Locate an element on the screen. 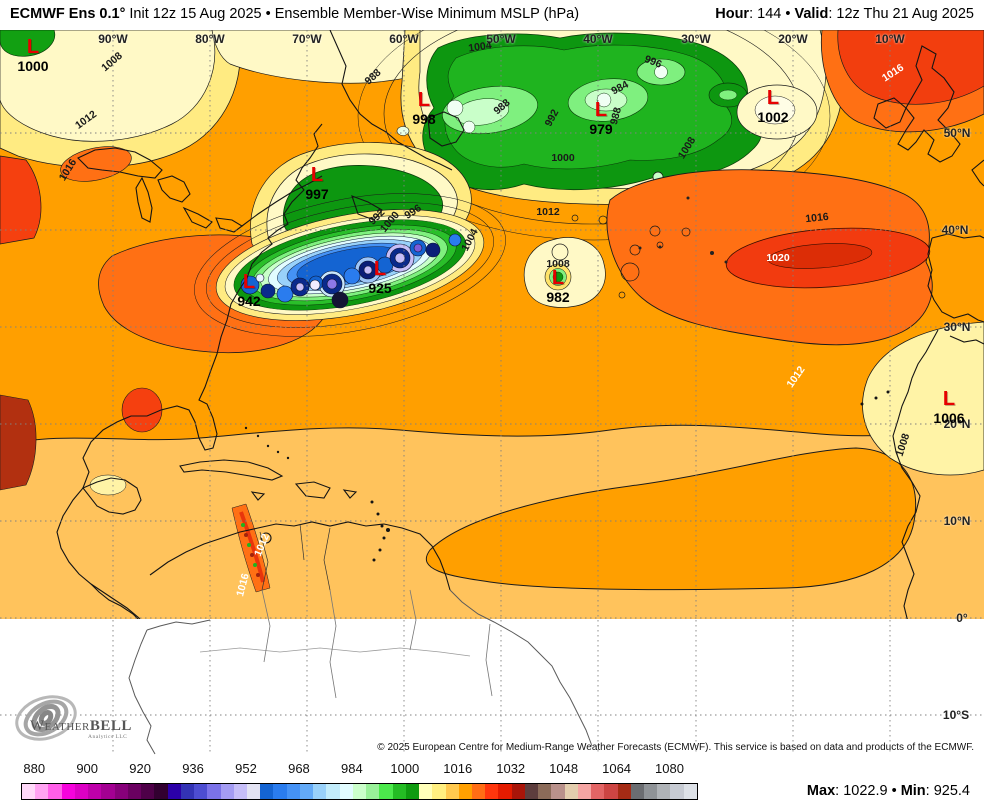 Image resolution: width=984 pixels, height=808 pixels. colorbar-tick-label: 1080 is located at coordinates (669, 768).